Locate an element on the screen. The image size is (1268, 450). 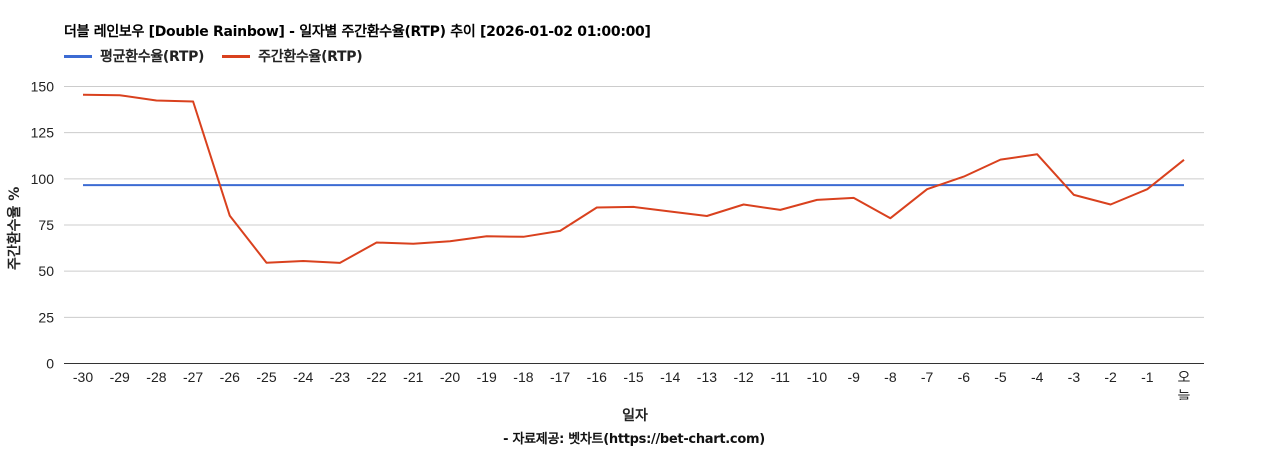
x-tick-label: -25 is located at coordinates (266, 377).